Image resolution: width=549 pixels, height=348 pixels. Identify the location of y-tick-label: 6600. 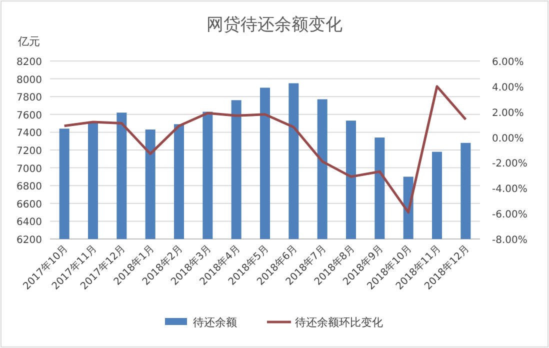
(29, 204).